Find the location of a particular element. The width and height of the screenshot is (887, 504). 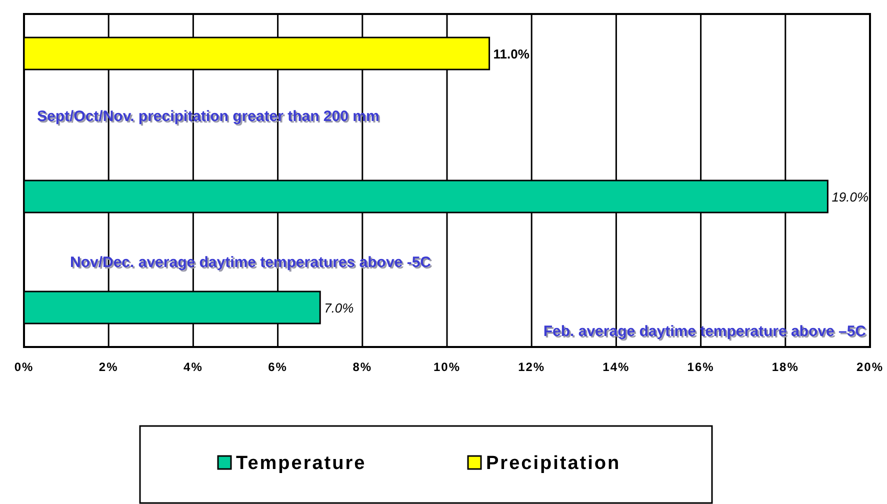

x-tick-label: 2% is located at coordinates (108, 367).